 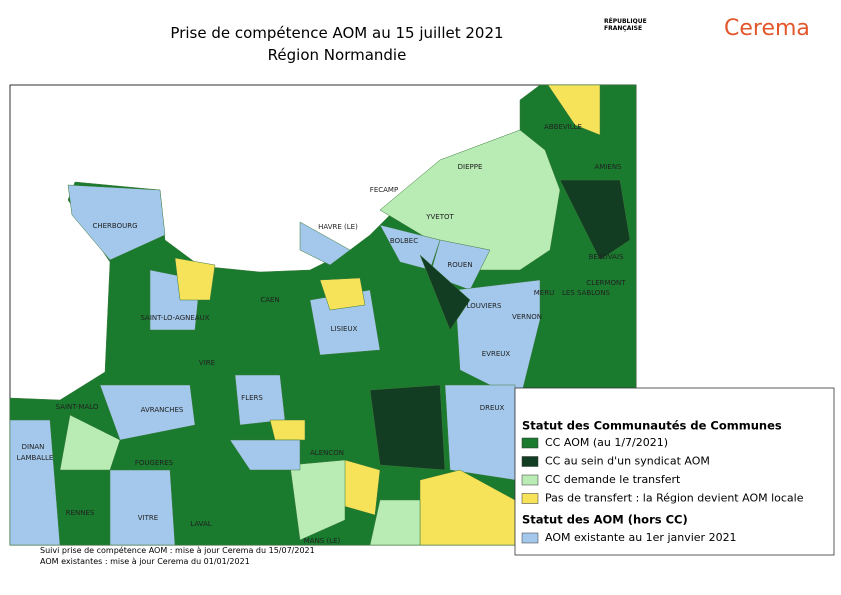 What do you see at coordinates (625, 25) in the screenshot?
I see `logo-state: RÉPUBLIQUE FRANÇAISE` at bounding box center [625, 25].